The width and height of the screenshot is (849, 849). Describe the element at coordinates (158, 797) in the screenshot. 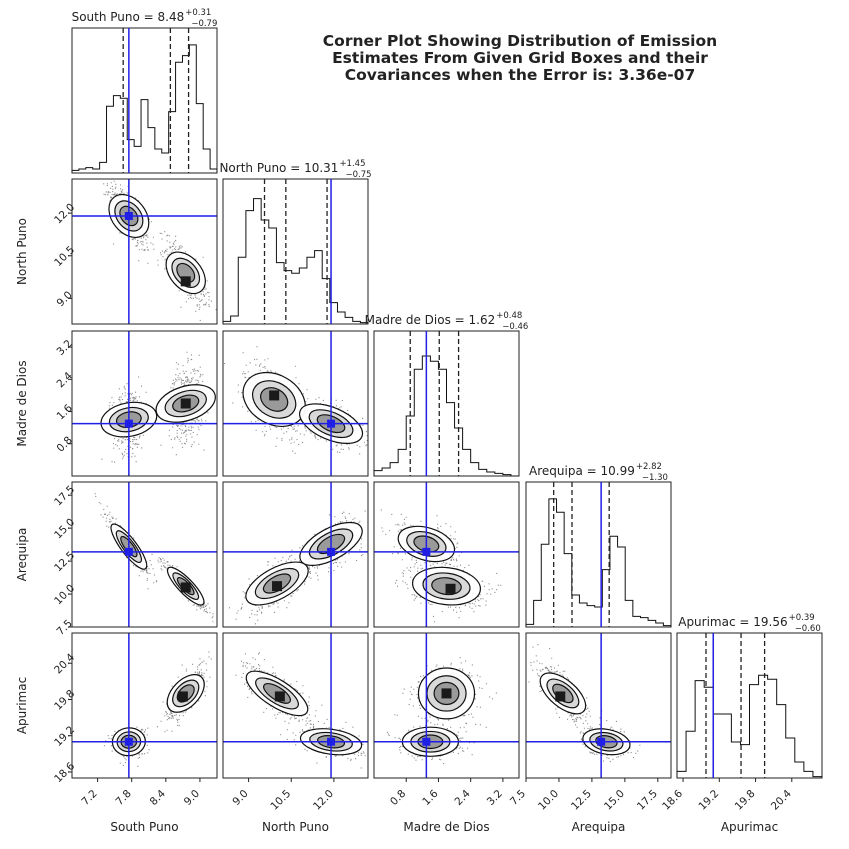

I see `x-tick-label: 8.4` at that location.